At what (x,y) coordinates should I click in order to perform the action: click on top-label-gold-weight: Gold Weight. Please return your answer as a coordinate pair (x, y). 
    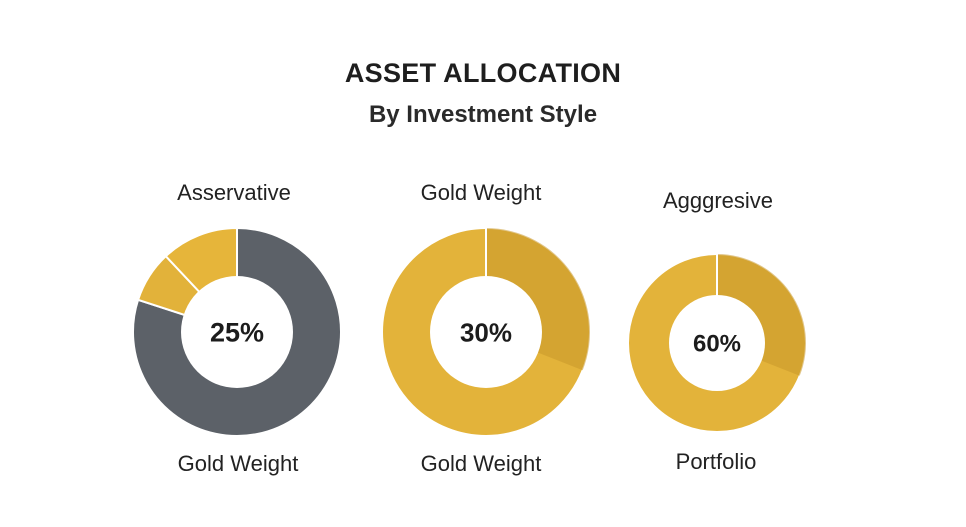
    Looking at the image, I should click on (481, 192).